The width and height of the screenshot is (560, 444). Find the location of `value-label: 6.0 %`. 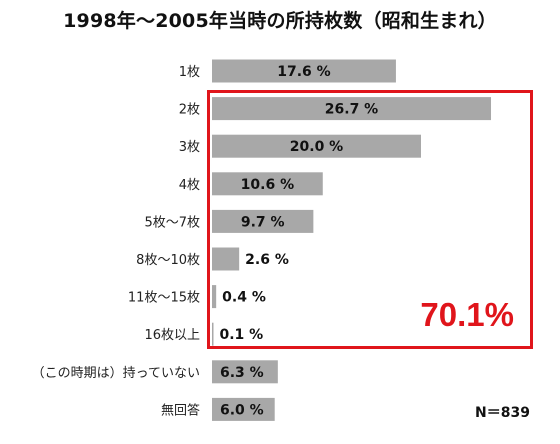

value-label: 6.0 % is located at coordinates (242, 410).